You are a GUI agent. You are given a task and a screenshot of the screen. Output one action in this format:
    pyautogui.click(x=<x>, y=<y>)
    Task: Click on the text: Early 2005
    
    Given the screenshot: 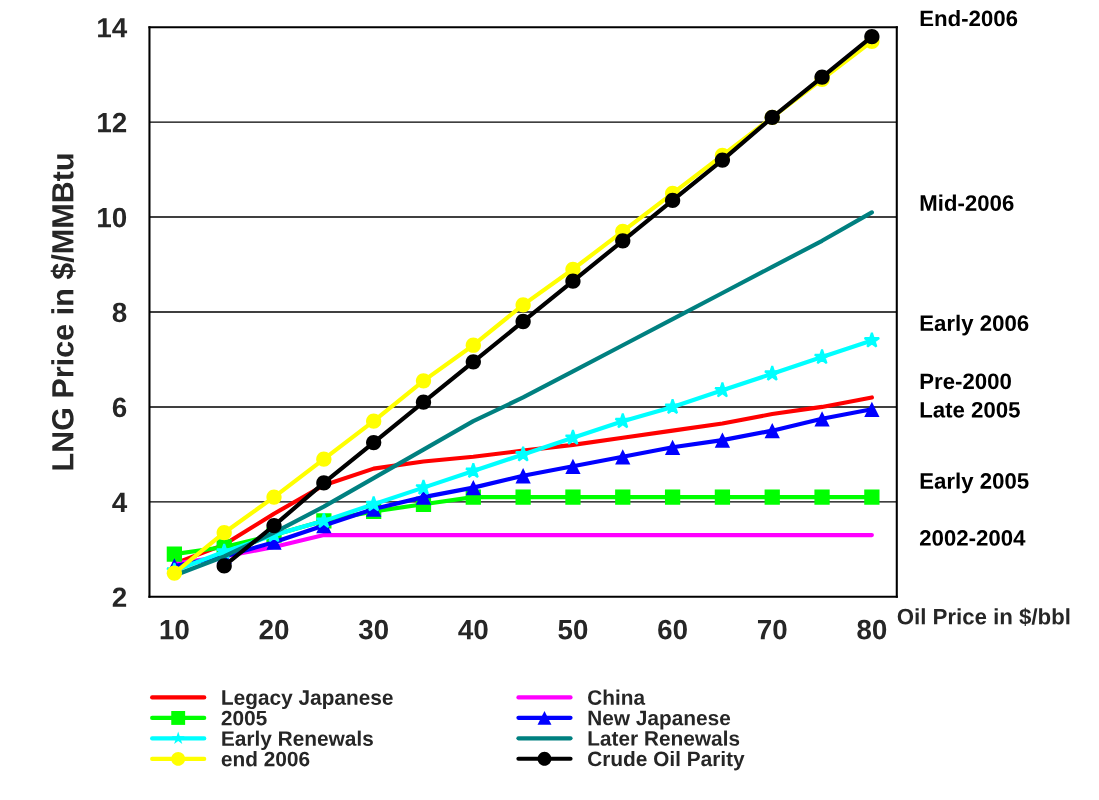 What is the action you would take?
    pyautogui.click(x=974, y=483)
    